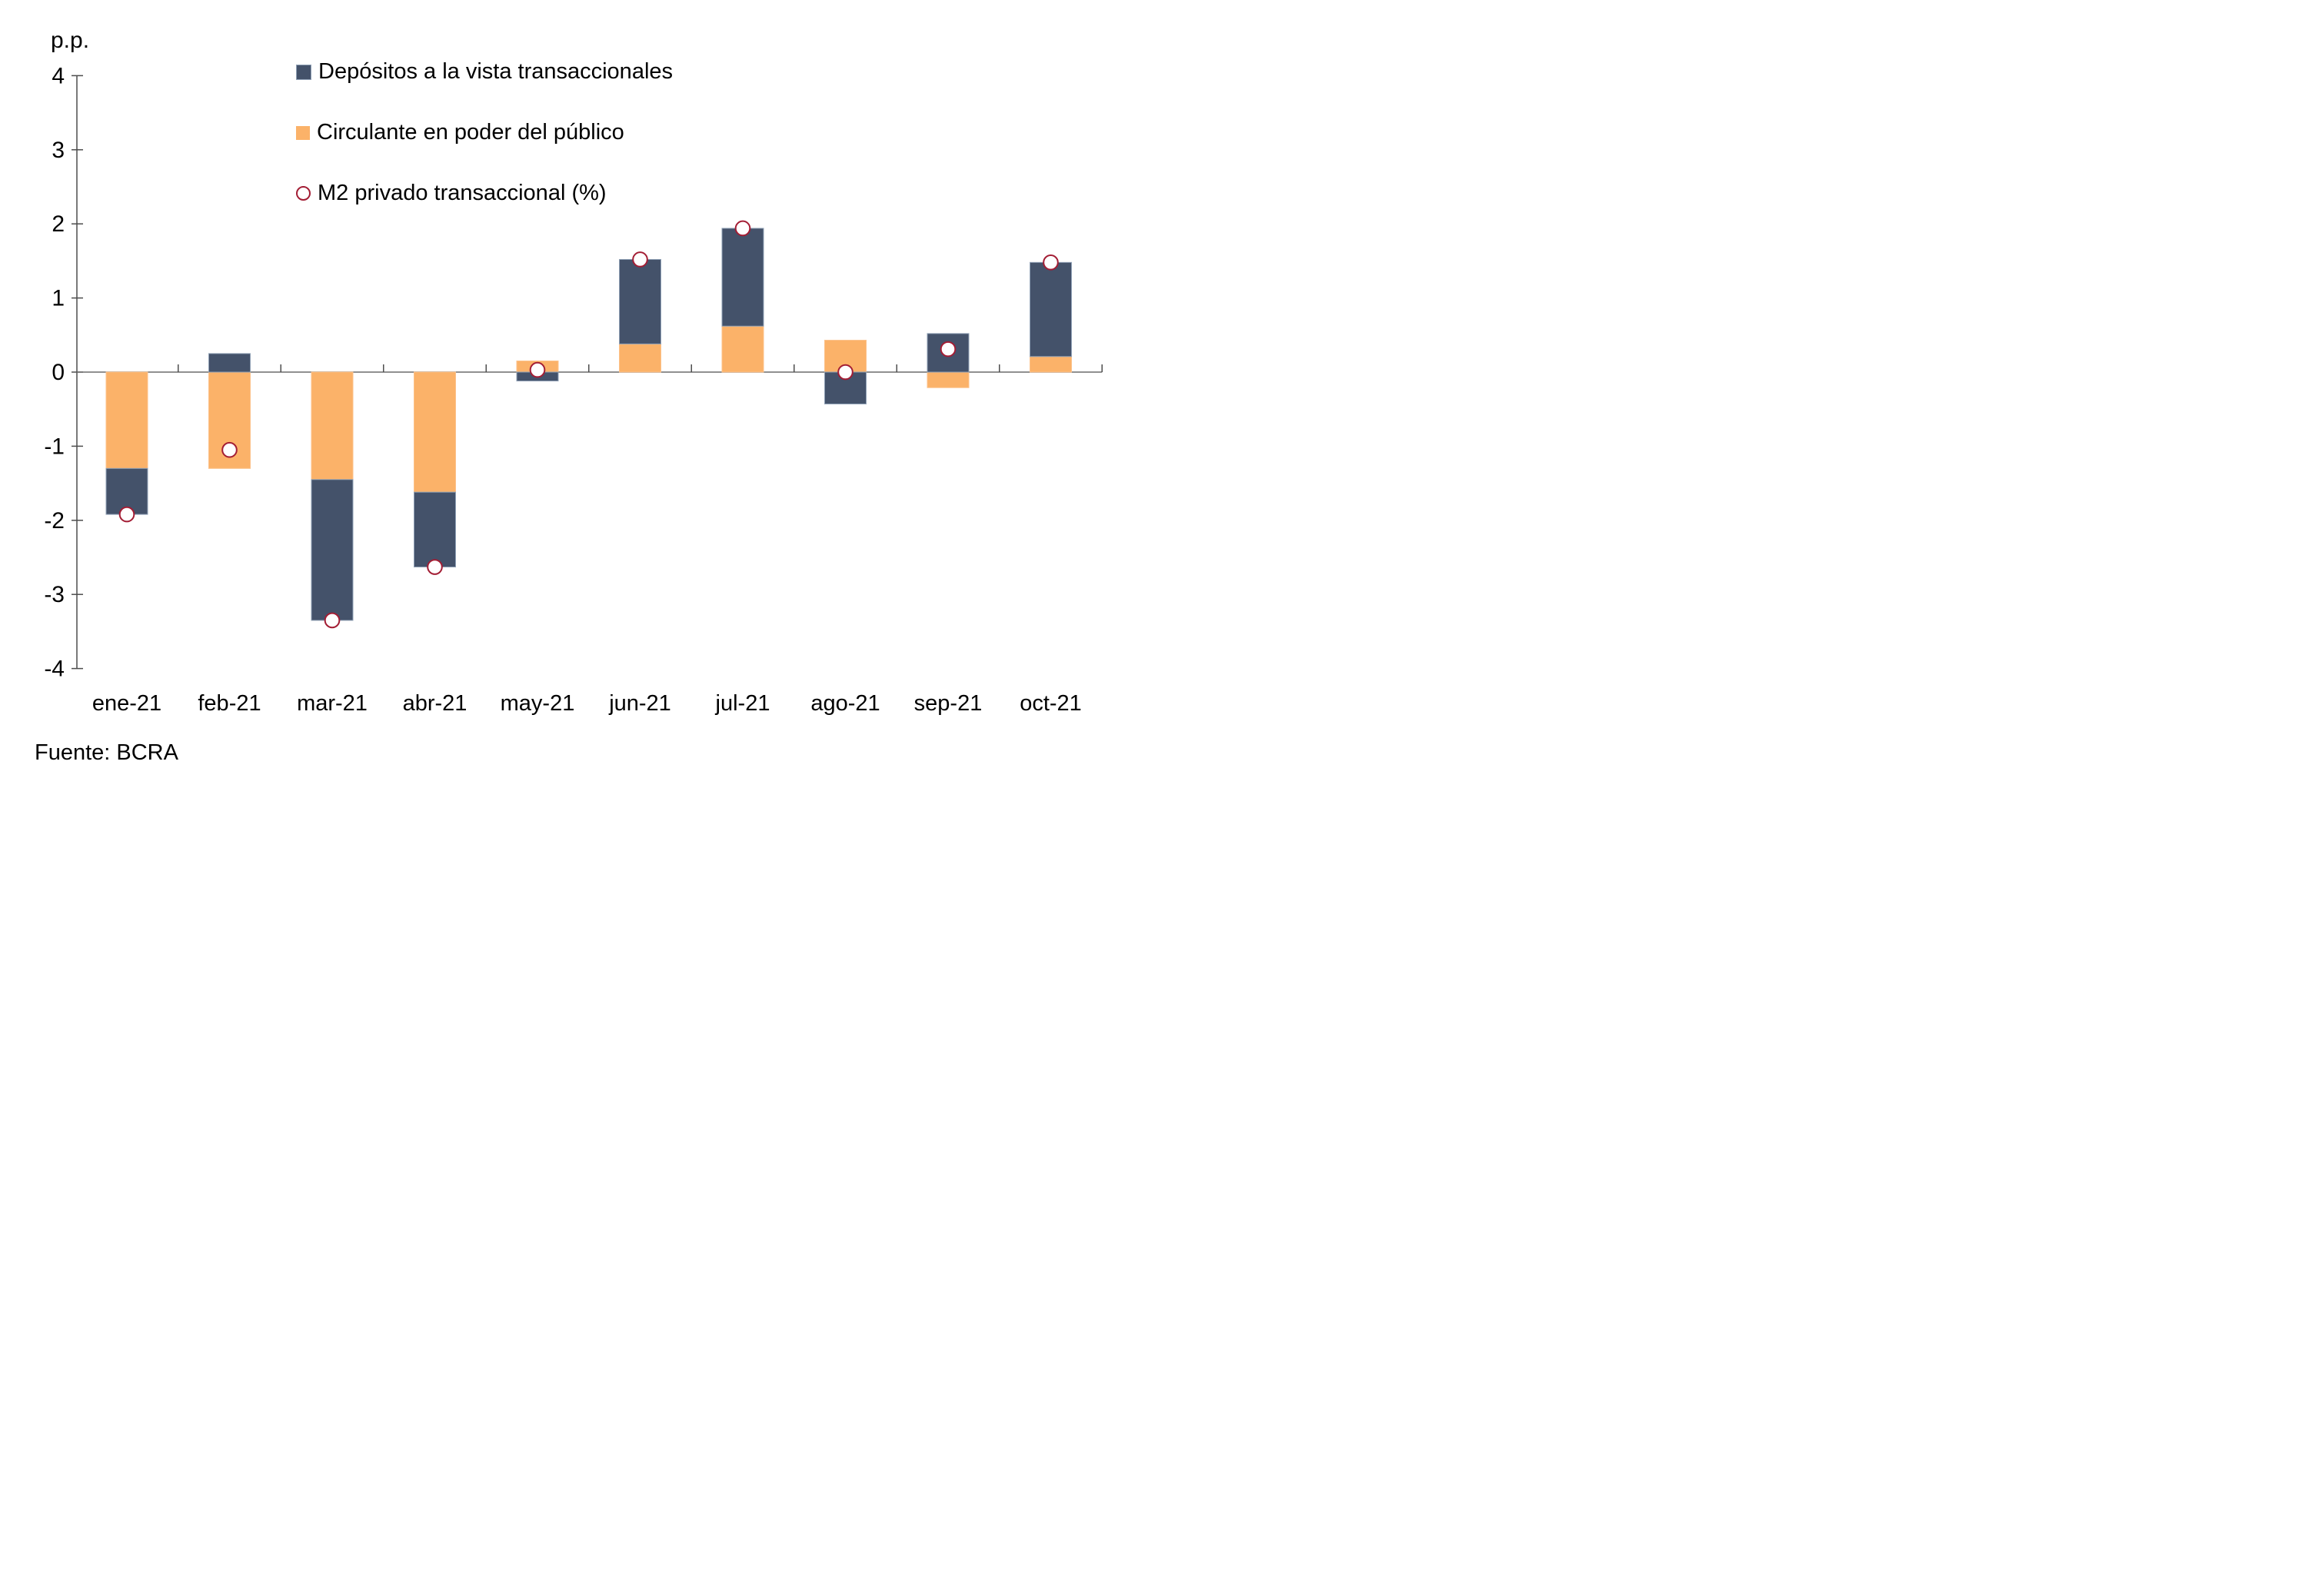  I want to click on x-label-jul-21: jul-21, so click(742, 703).